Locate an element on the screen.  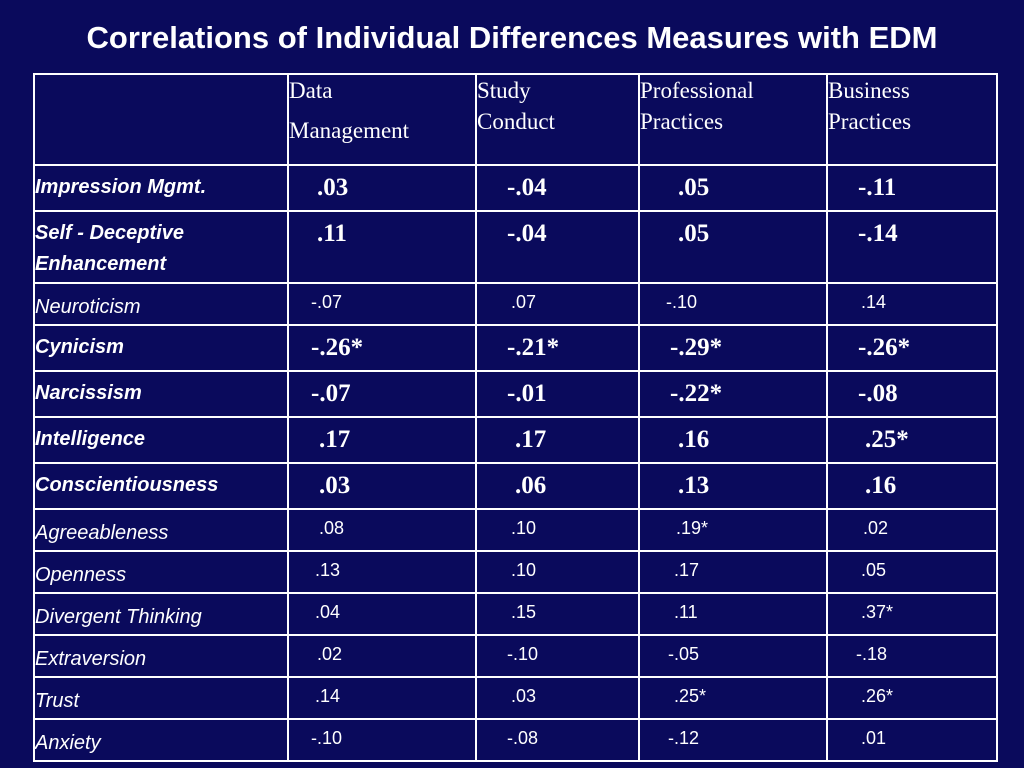
correlation-cell: .11 is located at coordinates (382, 247).